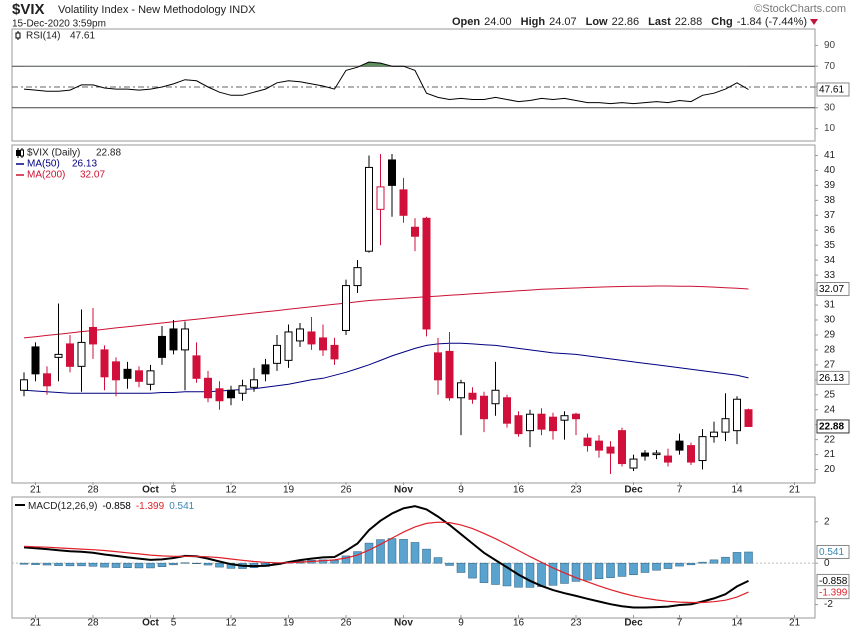 This screenshot has width=850, height=633. Describe the element at coordinates (174, 490) in the screenshot. I see `x-tick-label: 5` at that location.